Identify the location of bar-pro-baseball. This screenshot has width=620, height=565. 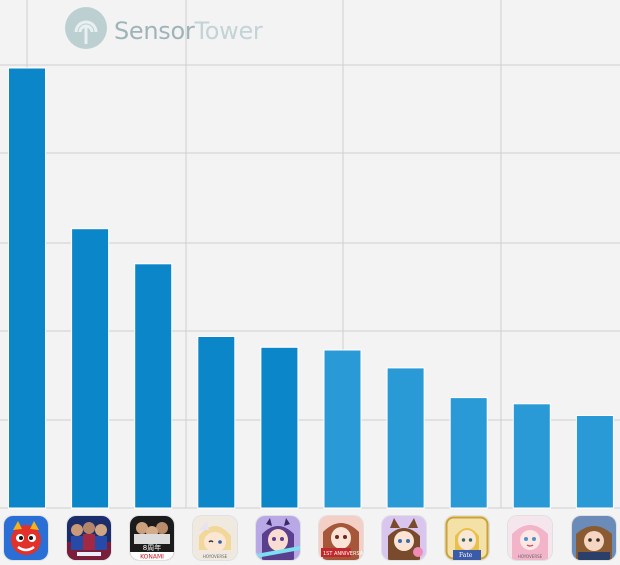
(153, 386).